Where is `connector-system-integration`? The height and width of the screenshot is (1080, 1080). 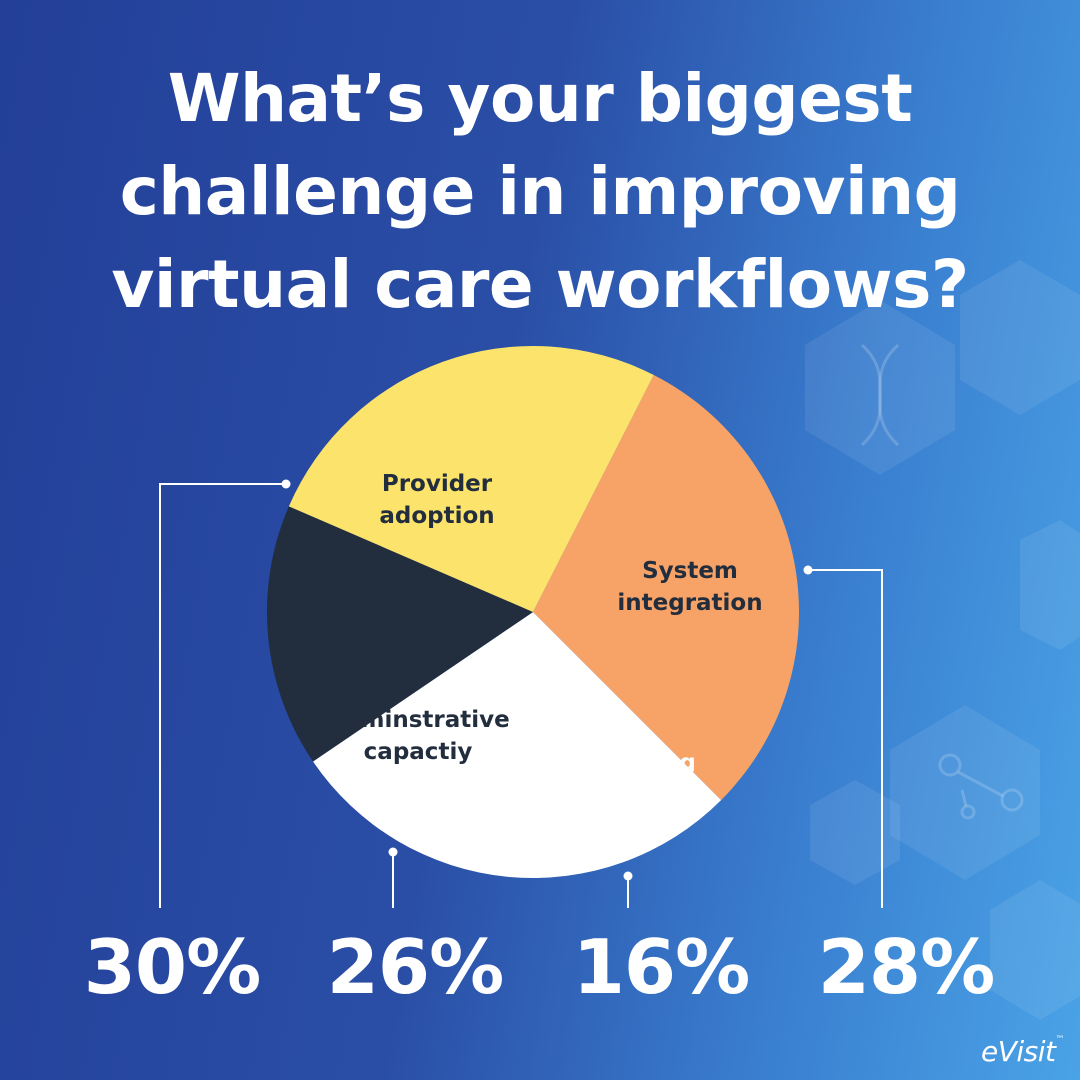 connector-system-integration is located at coordinates (845, 738).